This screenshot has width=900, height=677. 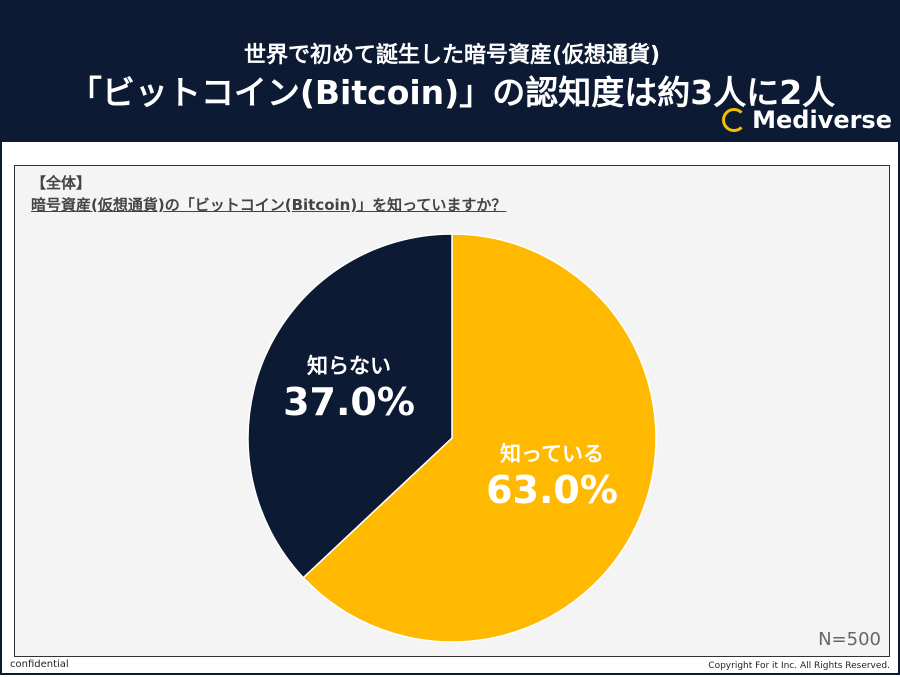 What do you see at coordinates (849, 639) in the screenshot?
I see `sample-size: N=500` at bounding box center [849, 639].